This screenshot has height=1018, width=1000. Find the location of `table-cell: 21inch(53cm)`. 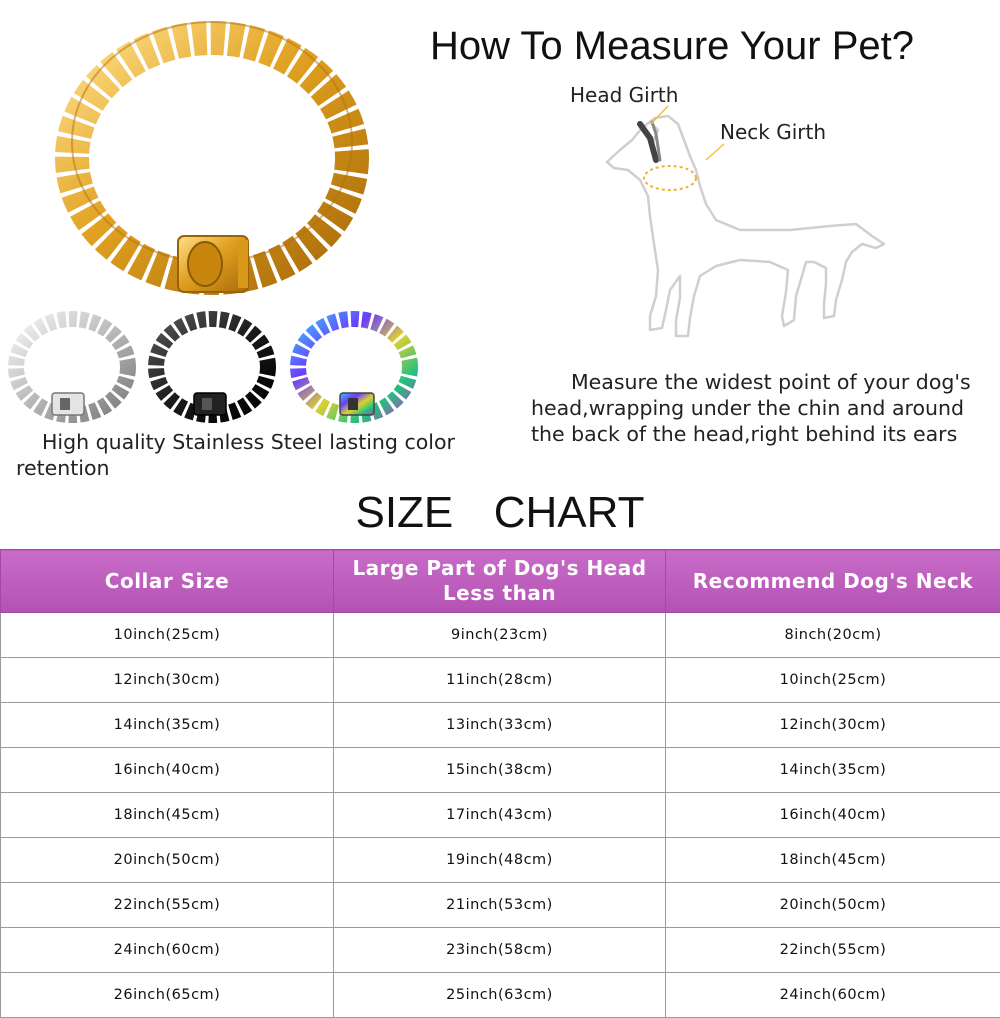

table-cell: 21inch(53cm) is located at coordinates (500, 905).